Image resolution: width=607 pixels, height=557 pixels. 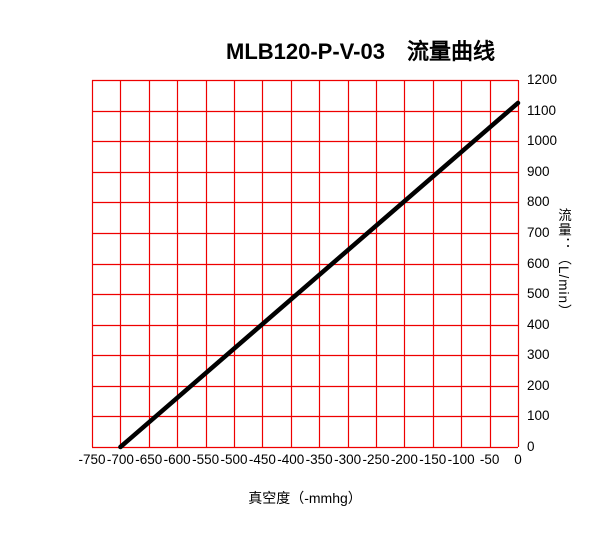 What do you see at coordinates (538, 202) in the screenshot?
I see `y-tick-label: 800` at bounding box center [538, 202].